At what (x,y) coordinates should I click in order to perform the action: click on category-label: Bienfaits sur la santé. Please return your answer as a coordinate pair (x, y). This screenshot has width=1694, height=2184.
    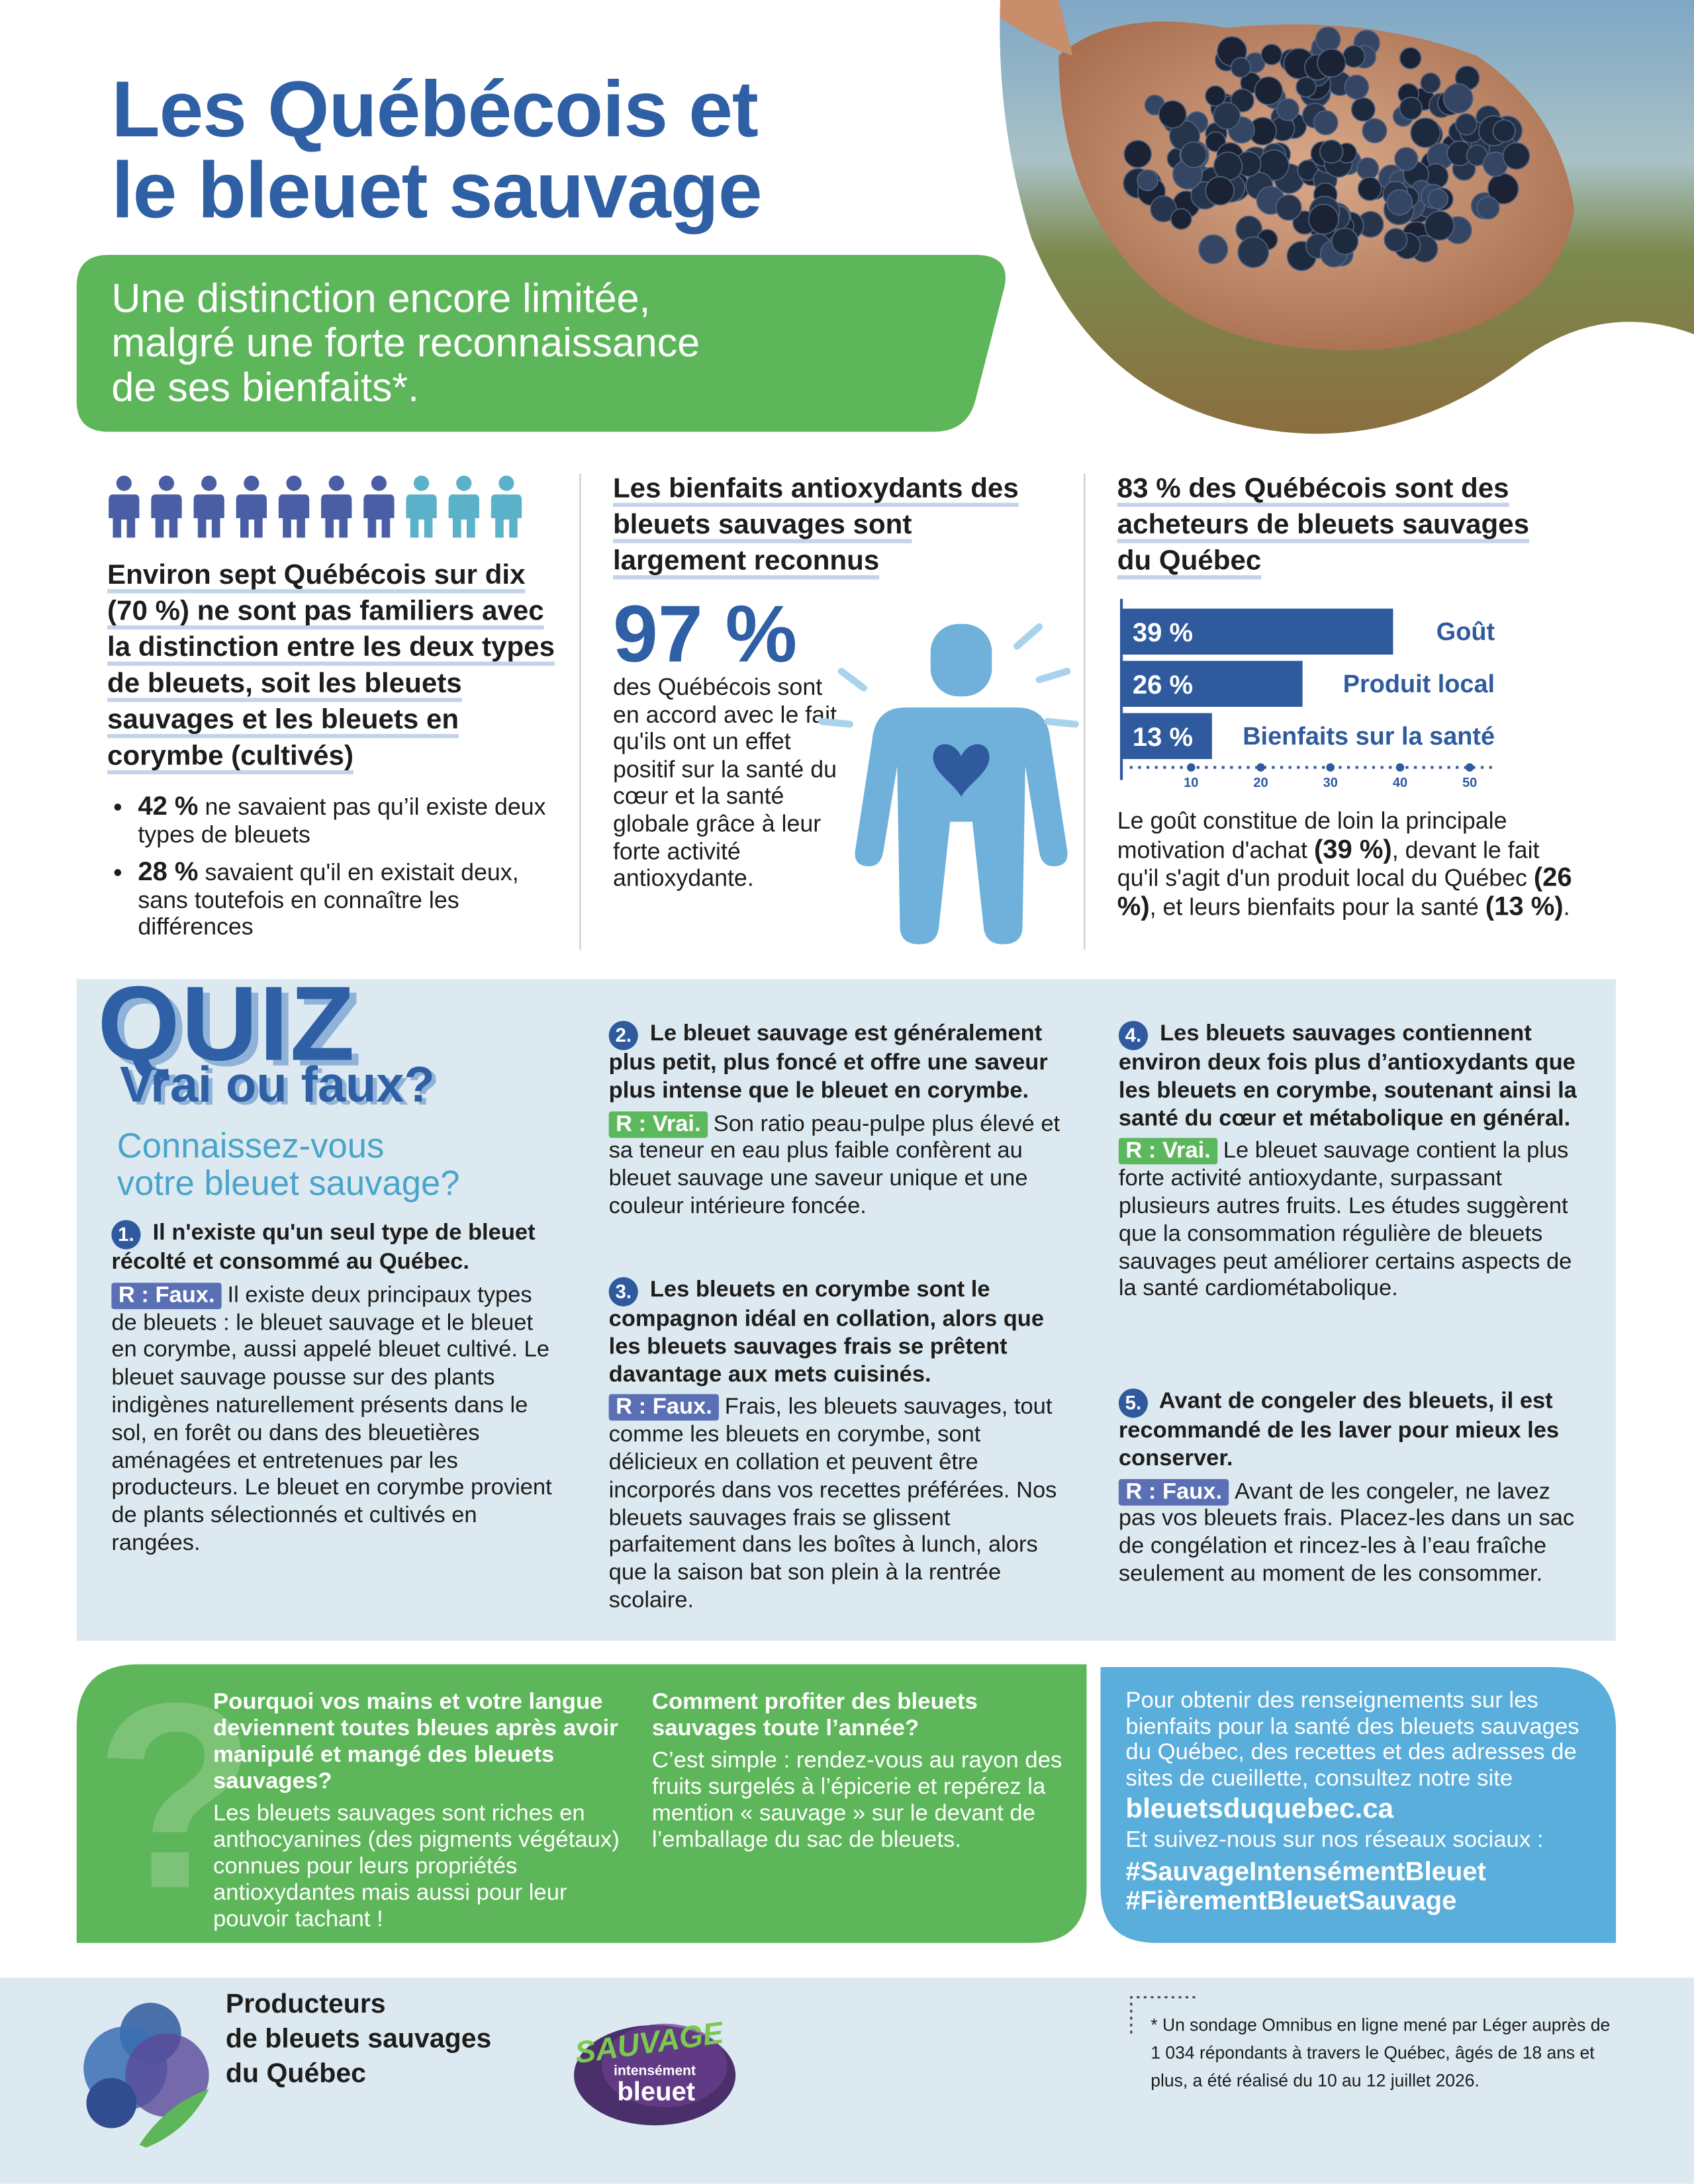
    Looking at the image, I should click on (1369, 737).